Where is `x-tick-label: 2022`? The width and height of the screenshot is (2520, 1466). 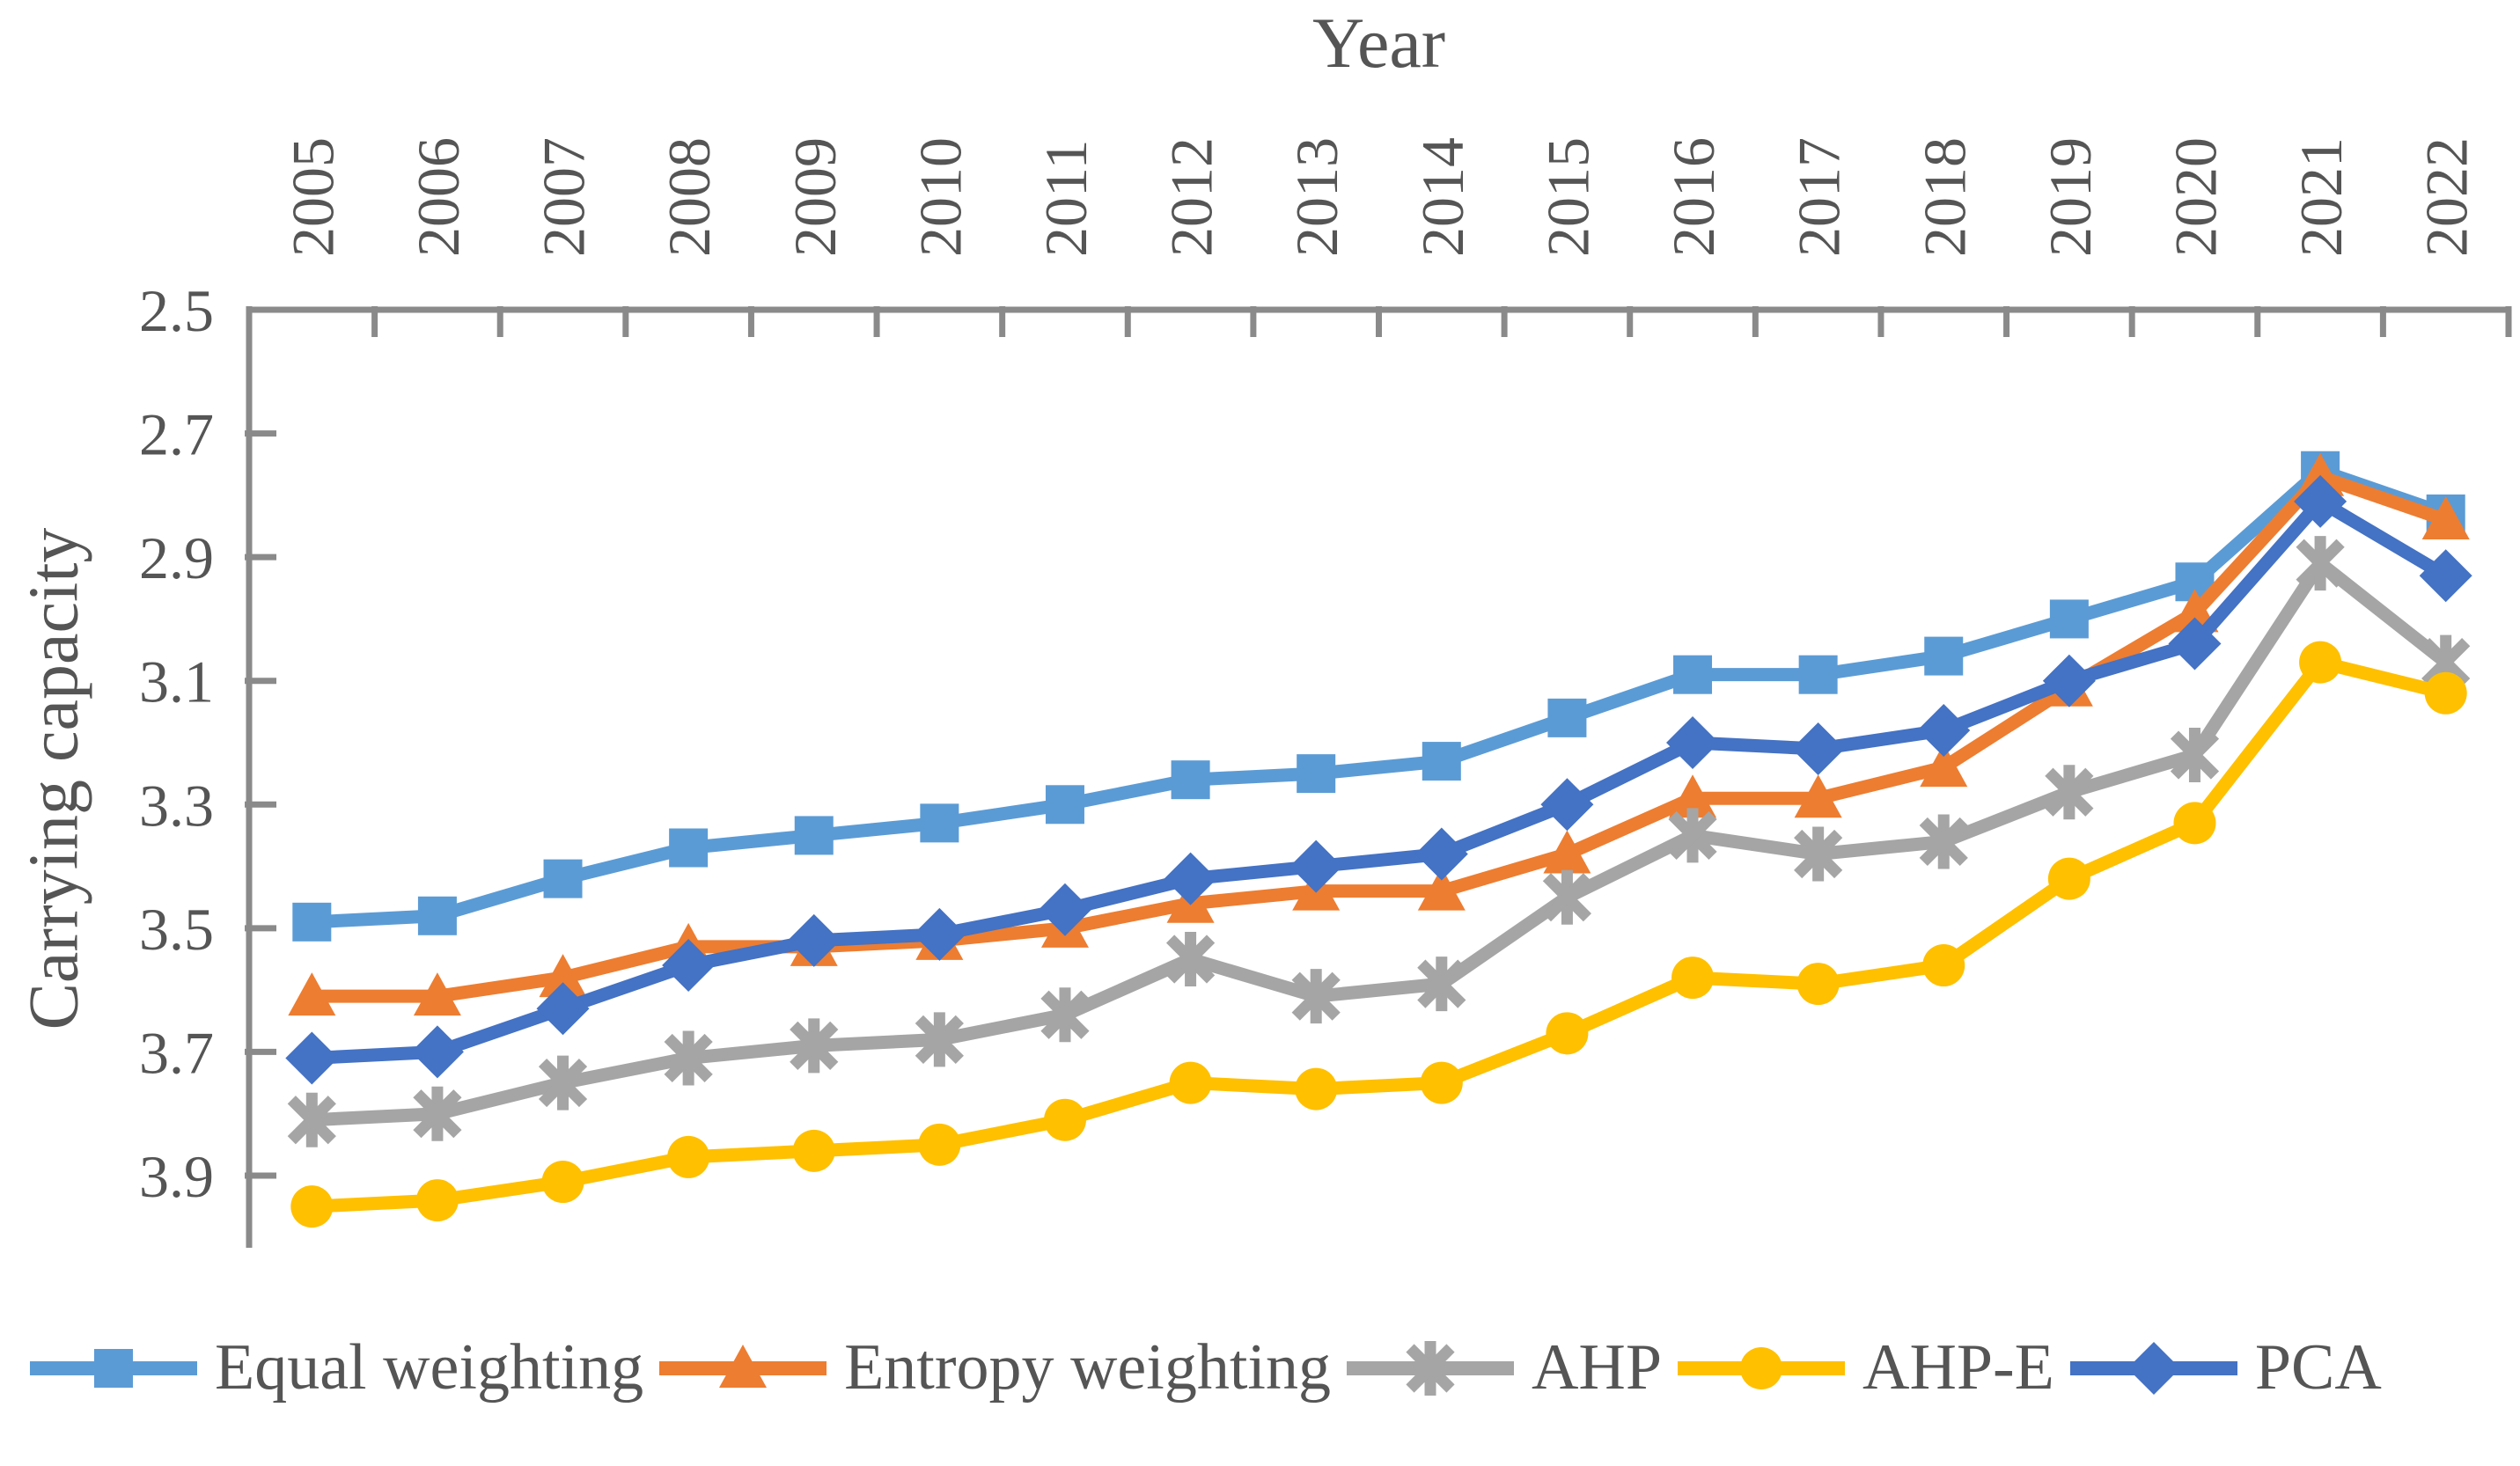 x-tick-label: 2022 is located at coordinates (2446, 197).